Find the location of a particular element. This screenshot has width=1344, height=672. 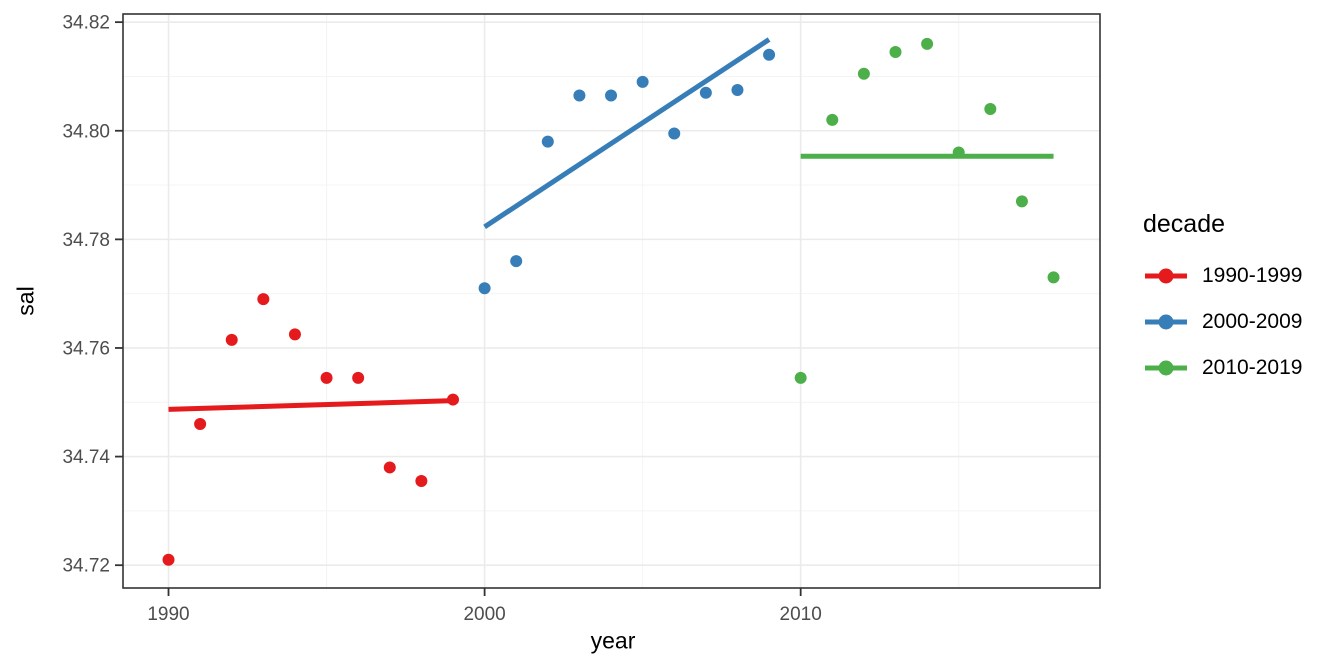

y-axis-tick-label: 34.82 is located at coordinates (86, 23).